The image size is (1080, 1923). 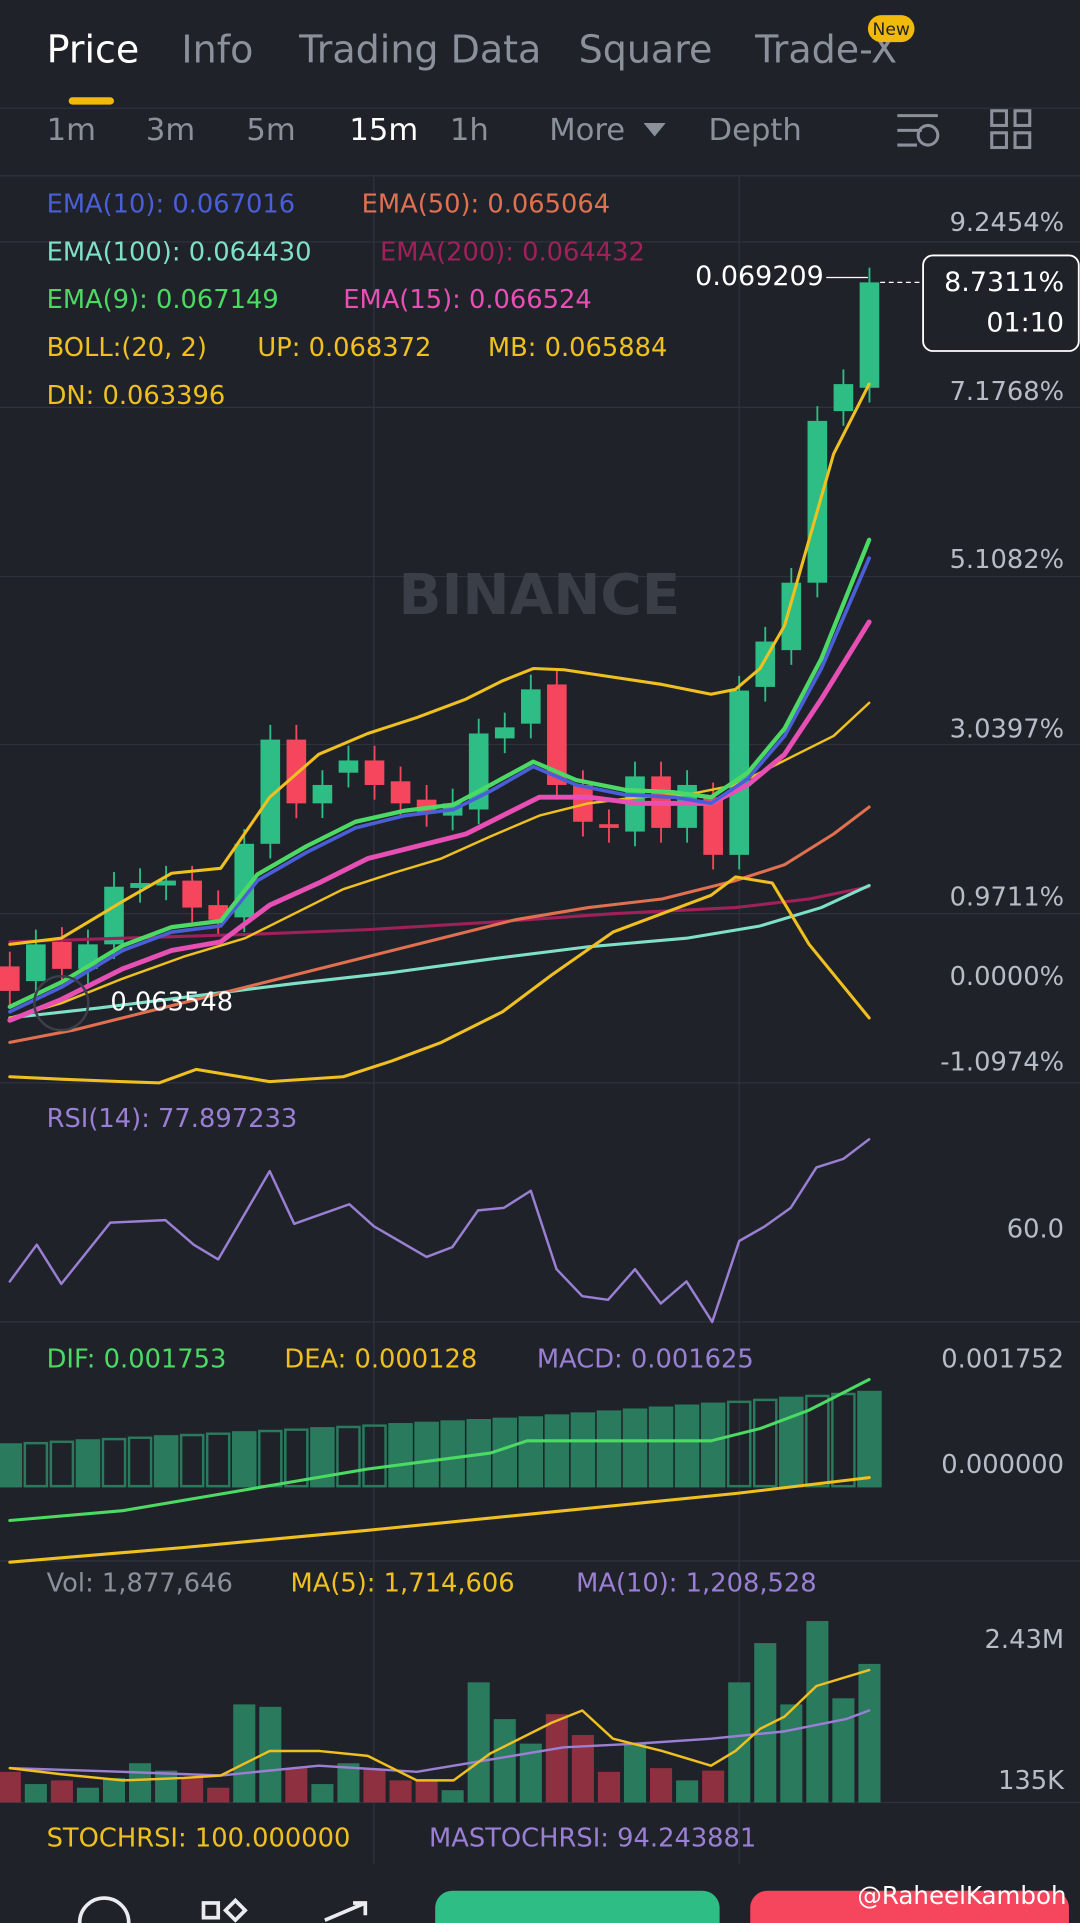 I want to click on legend-item: DIF: 0.001753, so click(x=137, y=1359).